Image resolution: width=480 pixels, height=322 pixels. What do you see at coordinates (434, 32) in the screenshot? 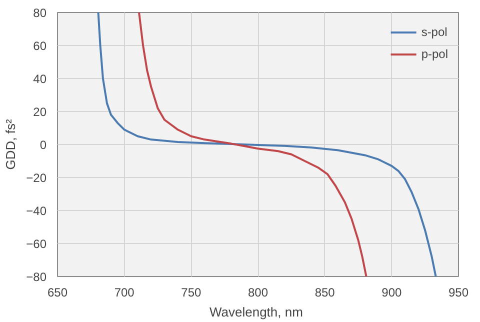
I see `legend-label: s-pol` at bounding box center [434, 32].